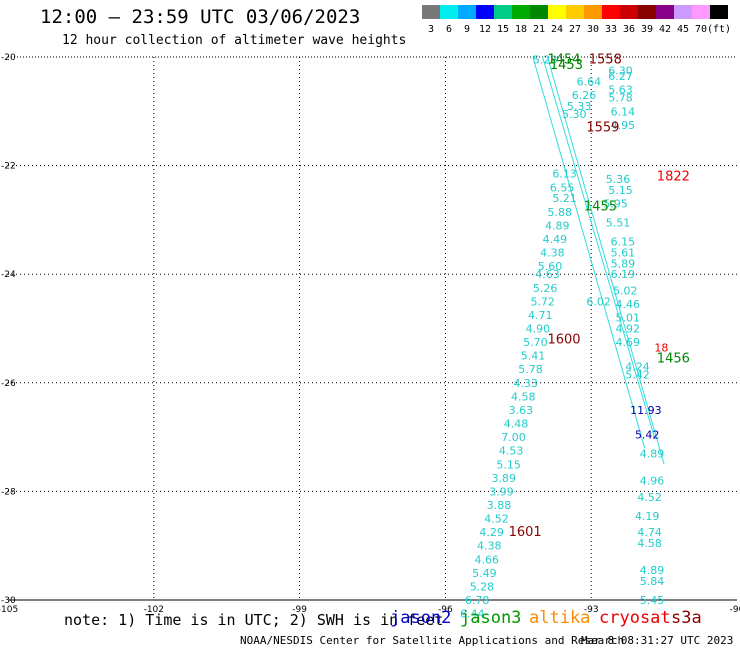  Describe the element at coordinates (649, 532) in the screenshot. I see `wave-height-label: 4.74` at that location.